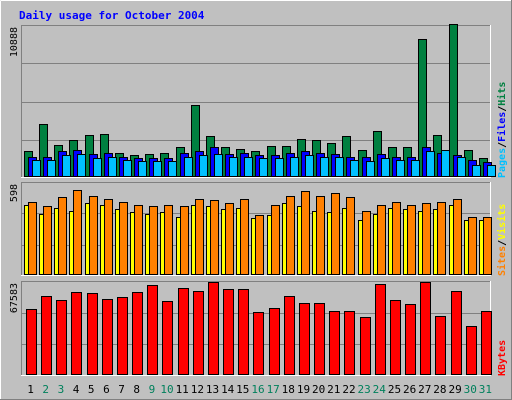 The width and height of the screenshot is (512, 400). What do you see at coordinates (318, 389) in the screenshot?
I see `x-tick-label-day-20: 20` at bounding box center [318, 389].